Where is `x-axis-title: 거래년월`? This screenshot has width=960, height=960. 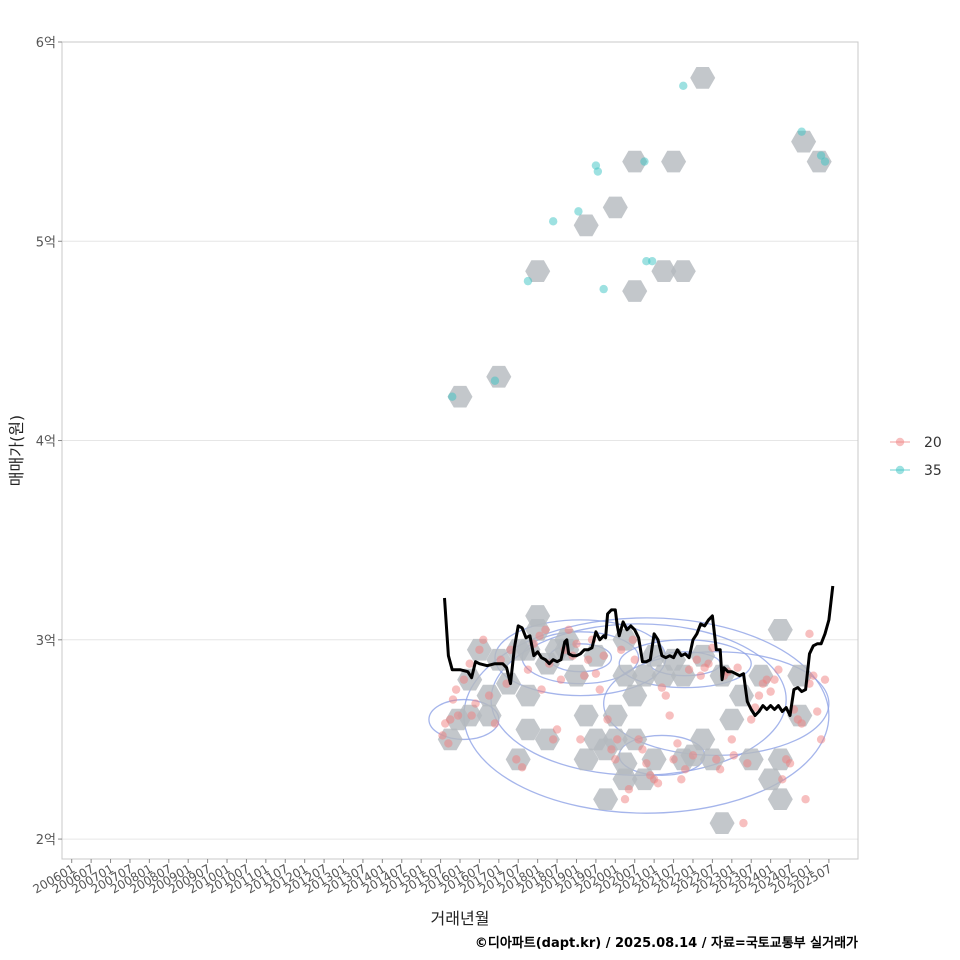 x-axis-title: 거래년월 is located at coordinates (460, 918).